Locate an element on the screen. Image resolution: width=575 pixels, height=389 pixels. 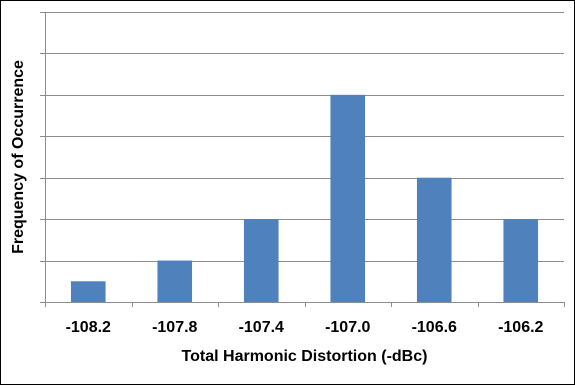
bar--108.2 is located at coordinates (88, 291).